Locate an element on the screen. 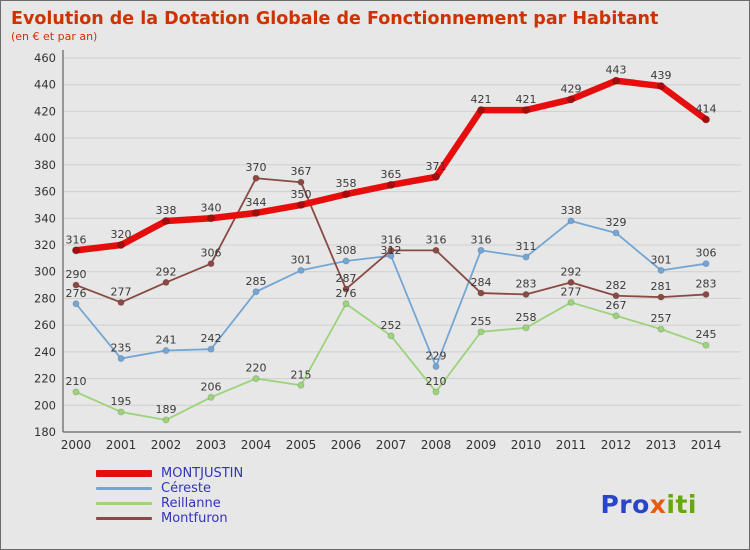  proxiti-logo: Proxiti is located at coordinates (648, 504).